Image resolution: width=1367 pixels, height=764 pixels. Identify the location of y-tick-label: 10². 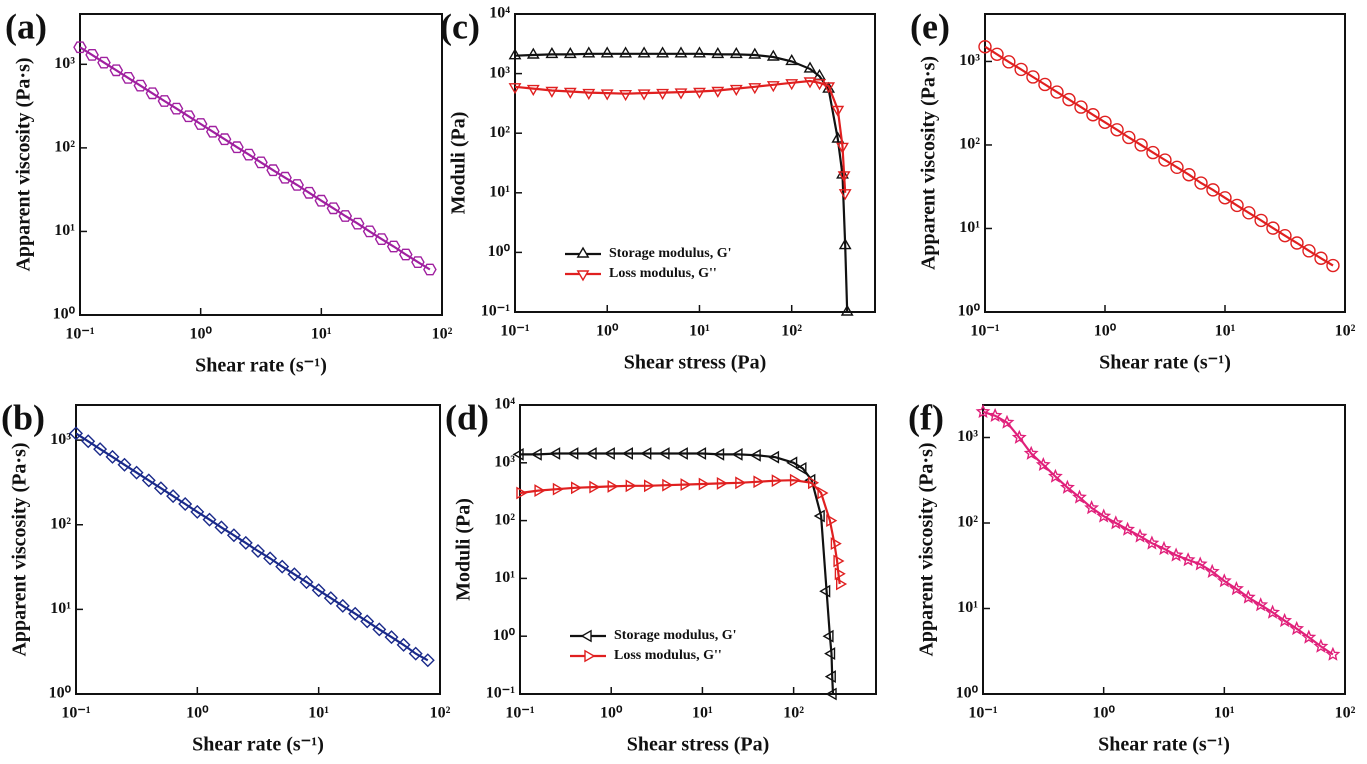
(60, 523).